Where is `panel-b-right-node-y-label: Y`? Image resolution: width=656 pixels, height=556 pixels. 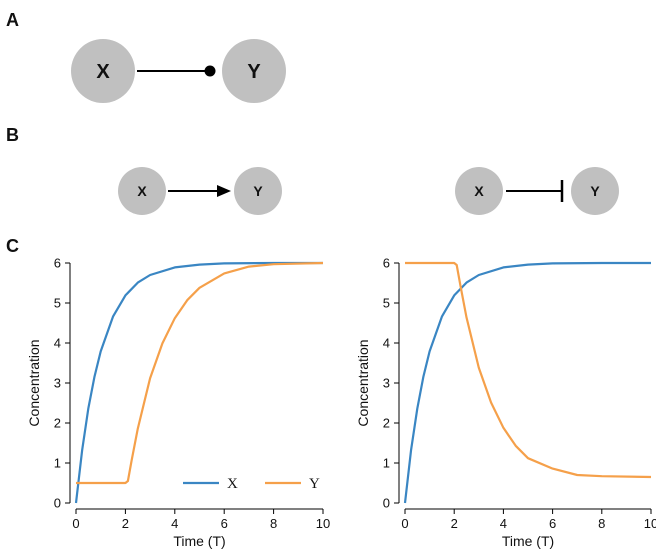 panel-b-right-node-y-label: Y is located at coordinates (595, 191).